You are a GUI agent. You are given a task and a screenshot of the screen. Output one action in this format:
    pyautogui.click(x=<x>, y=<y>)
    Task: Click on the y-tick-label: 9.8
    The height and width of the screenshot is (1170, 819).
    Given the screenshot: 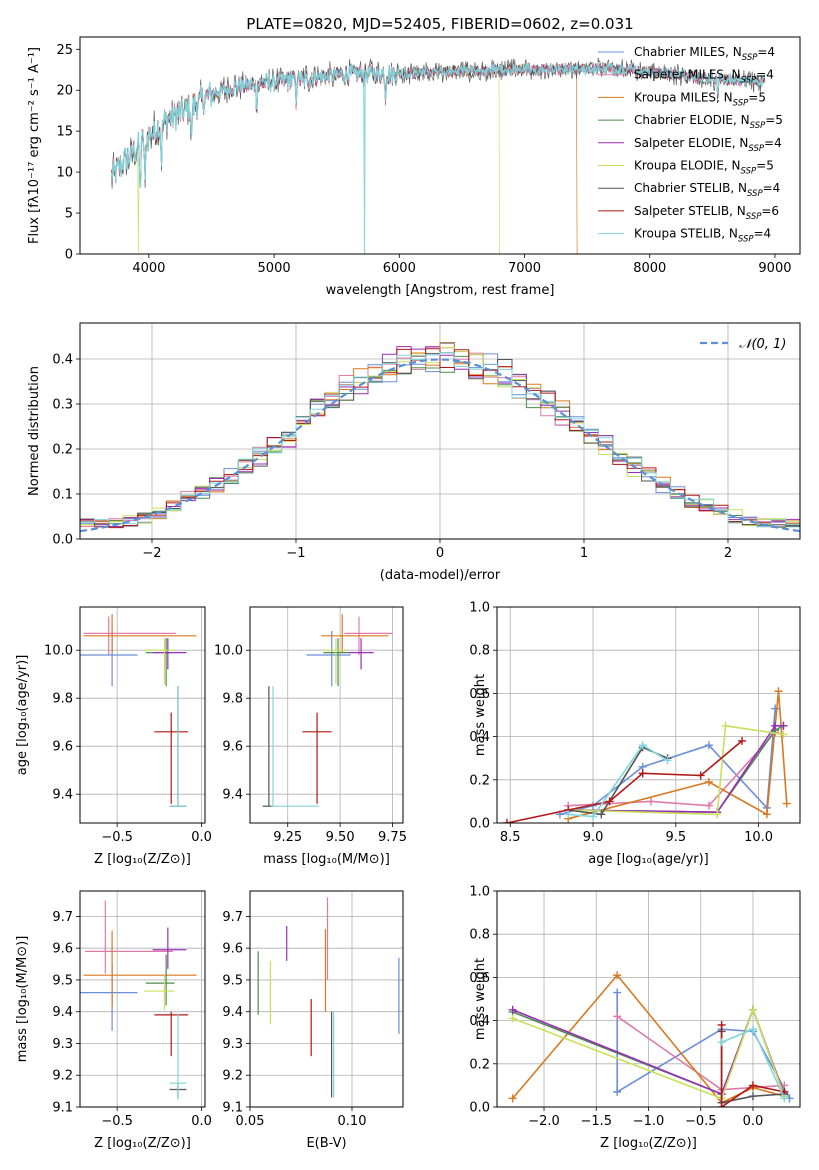 What is the action you would take?
    pyautogui.click(x=62, y=699)
    